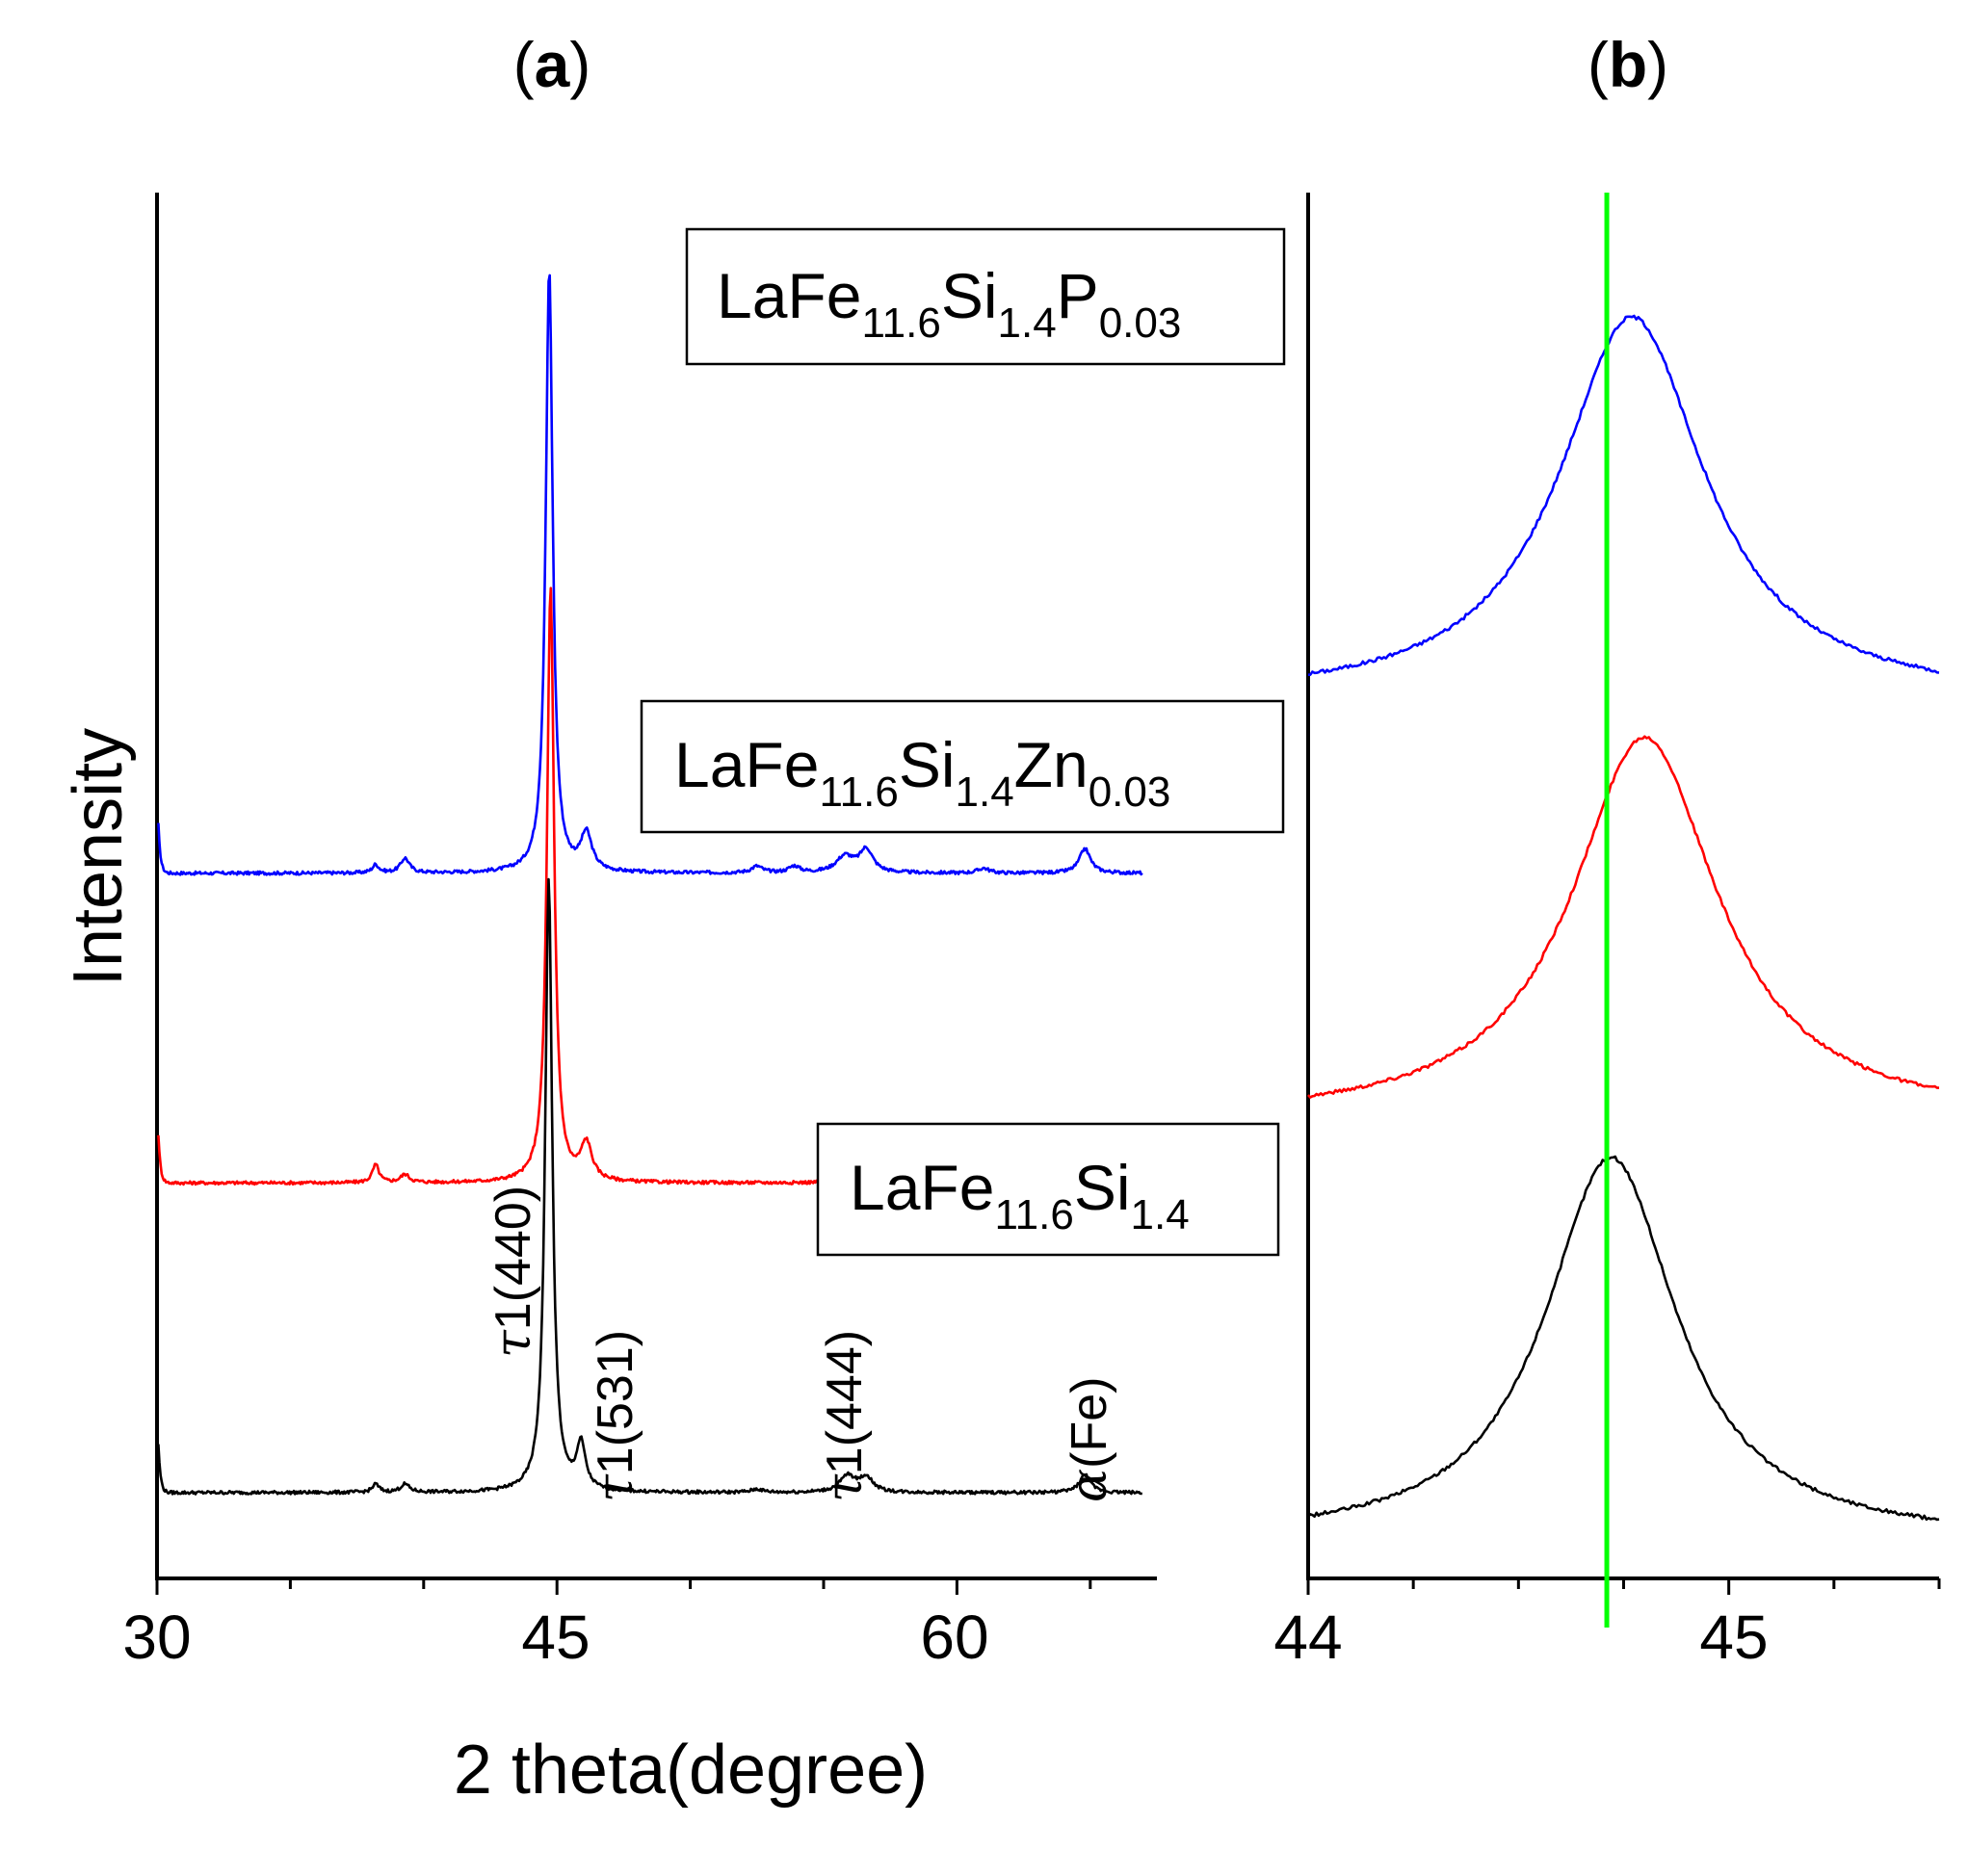  What do you see at coordinates (1628, 64) in the screenshot?
I see `panel-b-label: (b)` at bounding box center [1628, 64].